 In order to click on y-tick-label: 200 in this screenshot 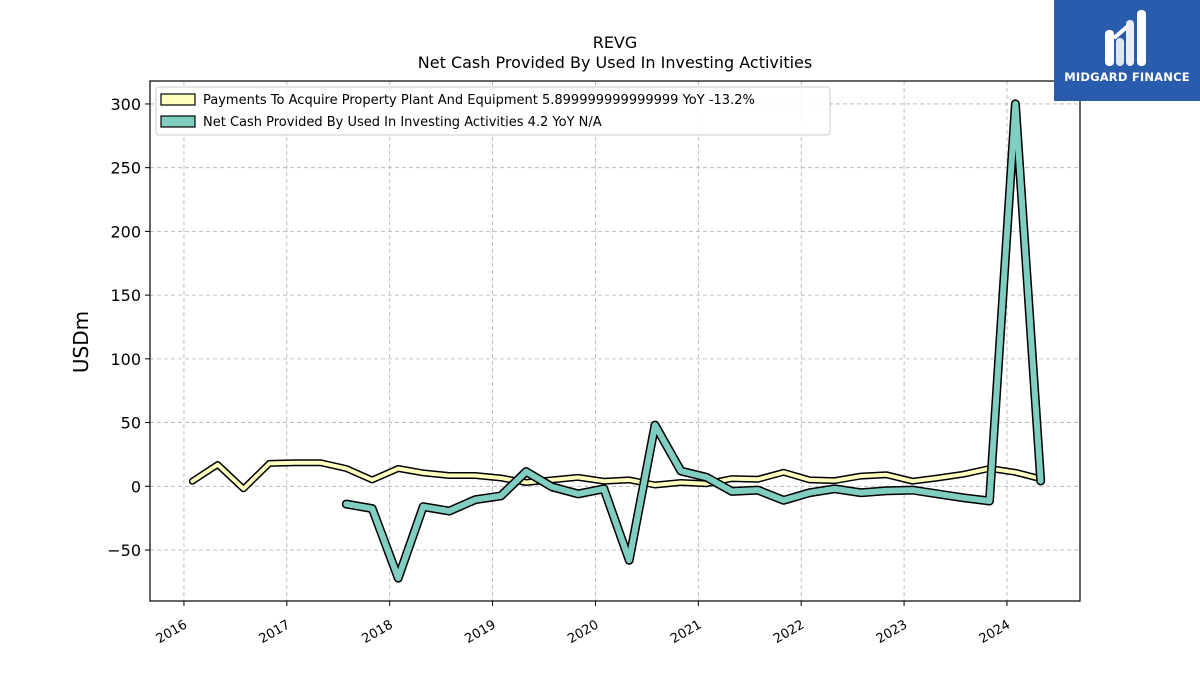, I will do `click(125, 231)`.